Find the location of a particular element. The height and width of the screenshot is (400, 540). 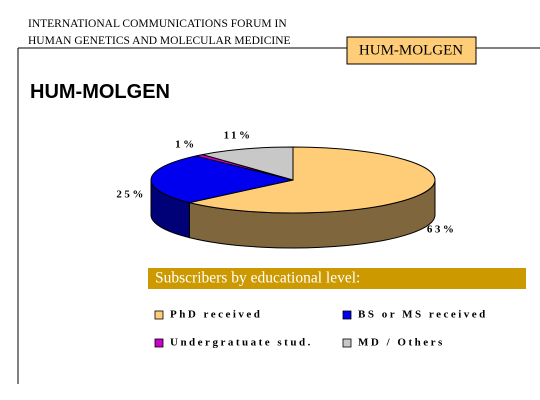

chart-title: HUM-MOLGEN is located at coordinates (100, 92).